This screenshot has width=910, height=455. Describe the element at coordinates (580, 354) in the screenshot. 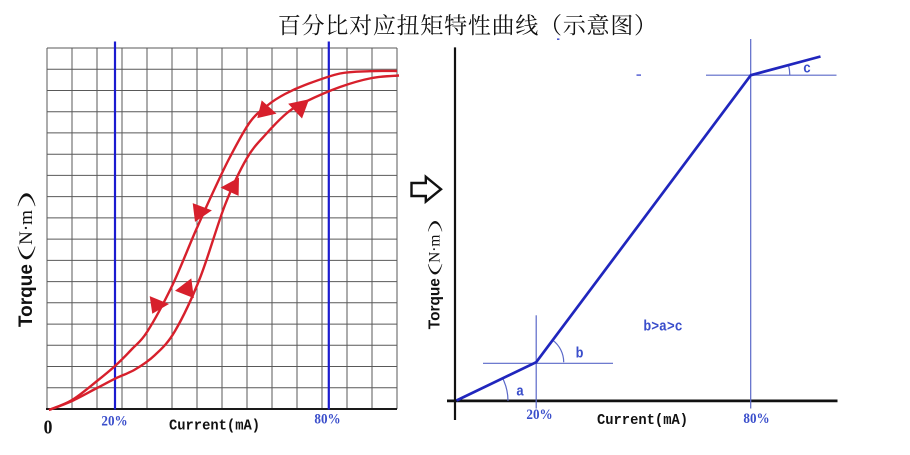

I see `svg-text: b` at that location.